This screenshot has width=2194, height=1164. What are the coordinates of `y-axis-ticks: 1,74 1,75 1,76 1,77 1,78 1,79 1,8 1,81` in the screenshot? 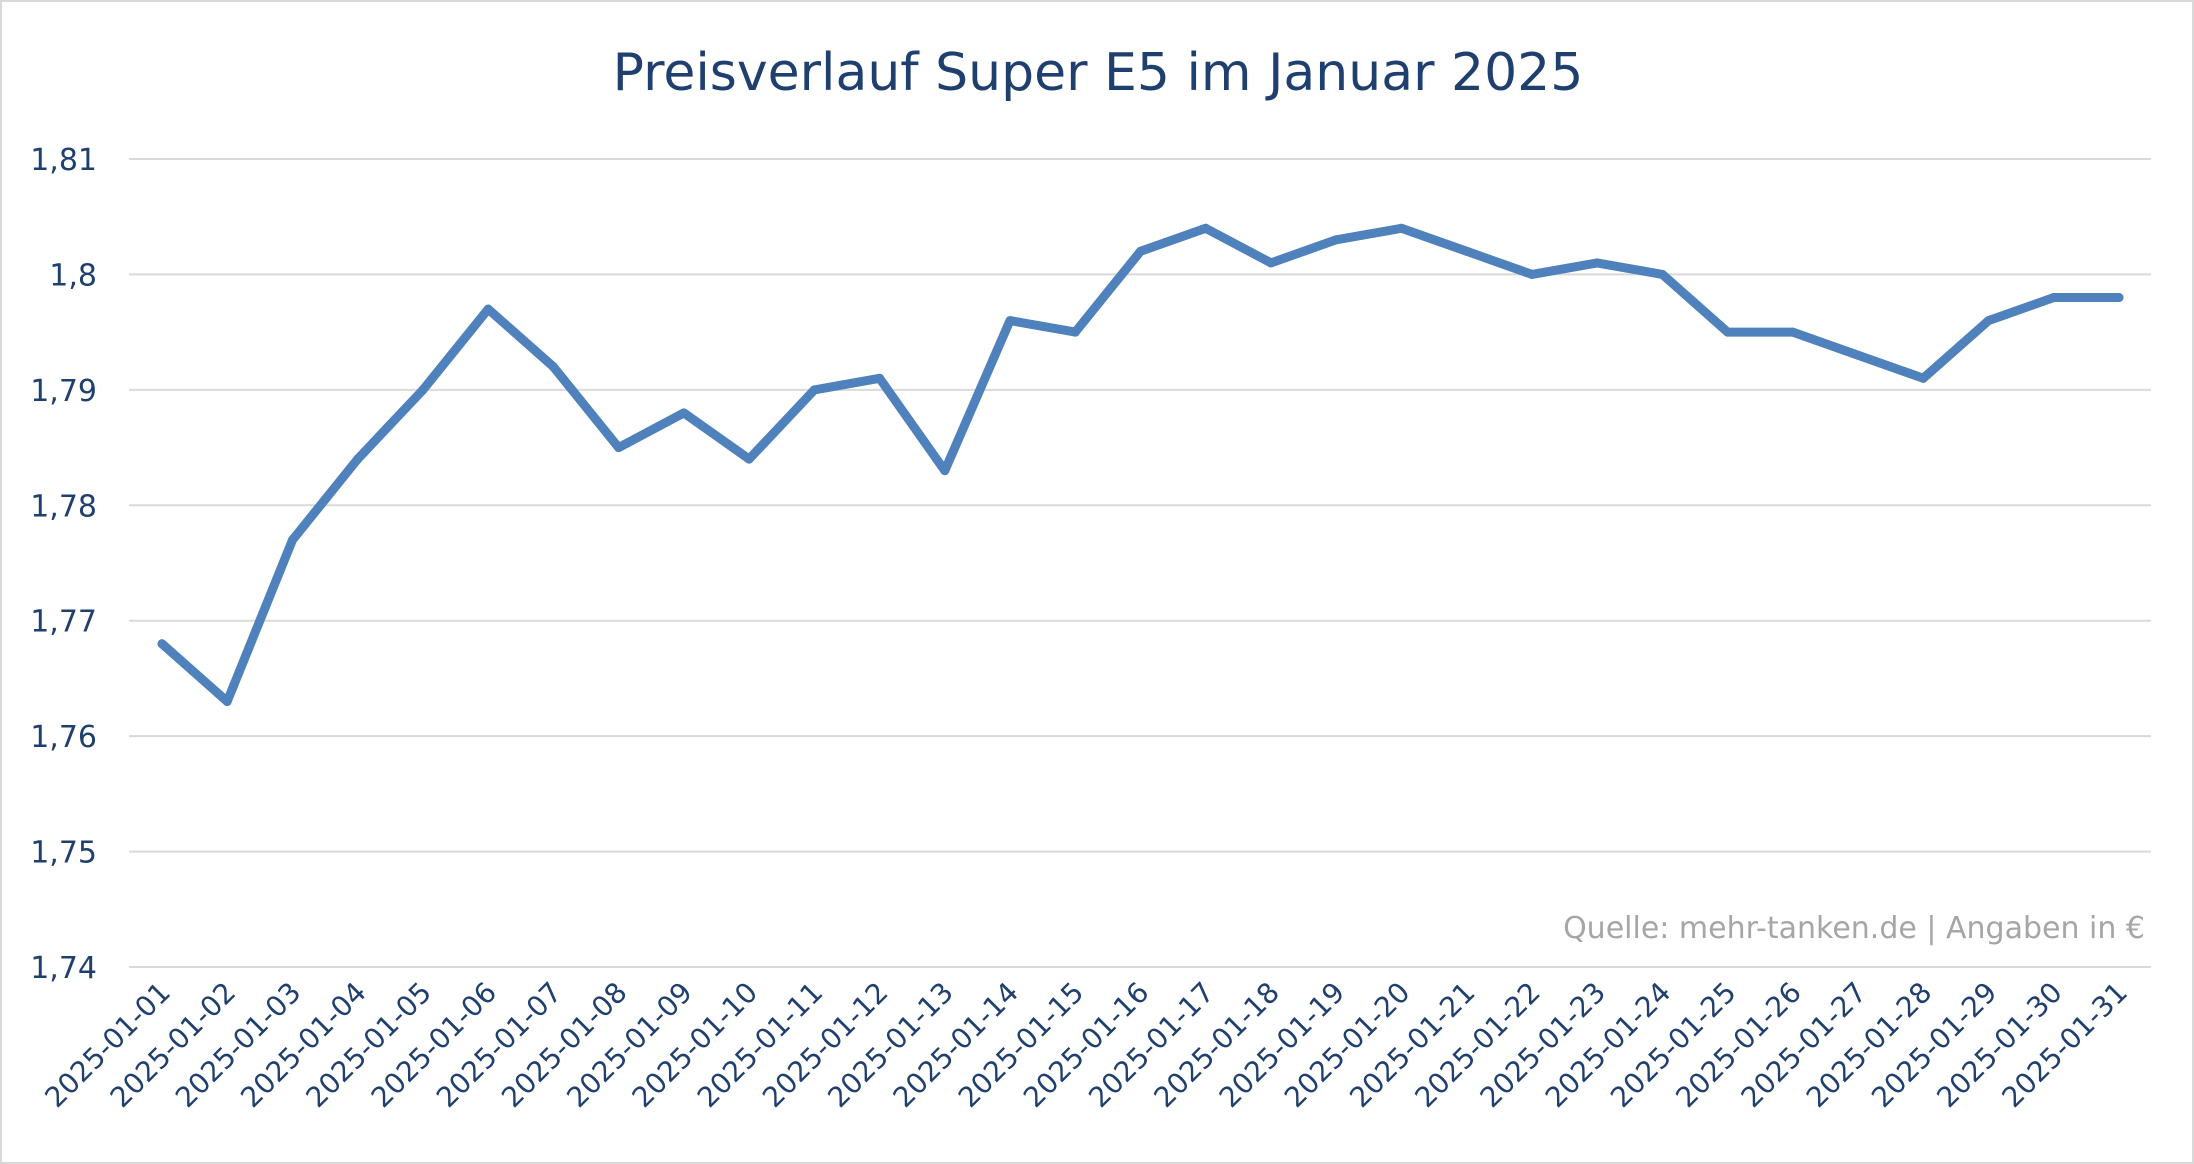 It's located at (63, 564).